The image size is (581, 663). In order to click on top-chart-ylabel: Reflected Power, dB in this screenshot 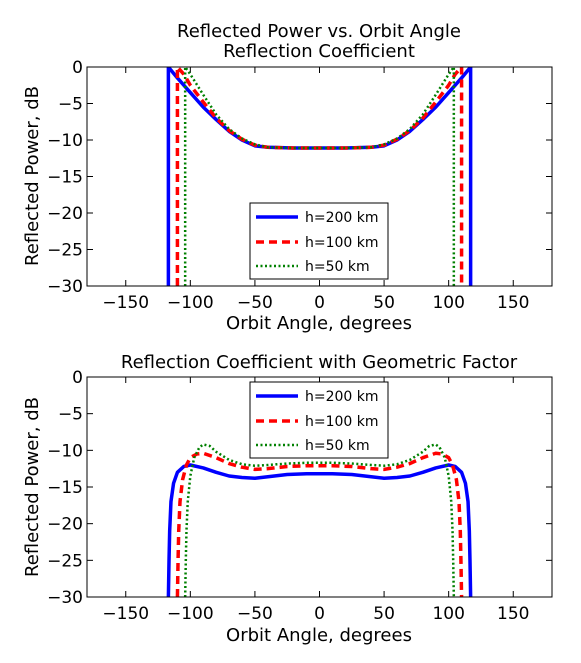, I will do `click(32, 176)`.